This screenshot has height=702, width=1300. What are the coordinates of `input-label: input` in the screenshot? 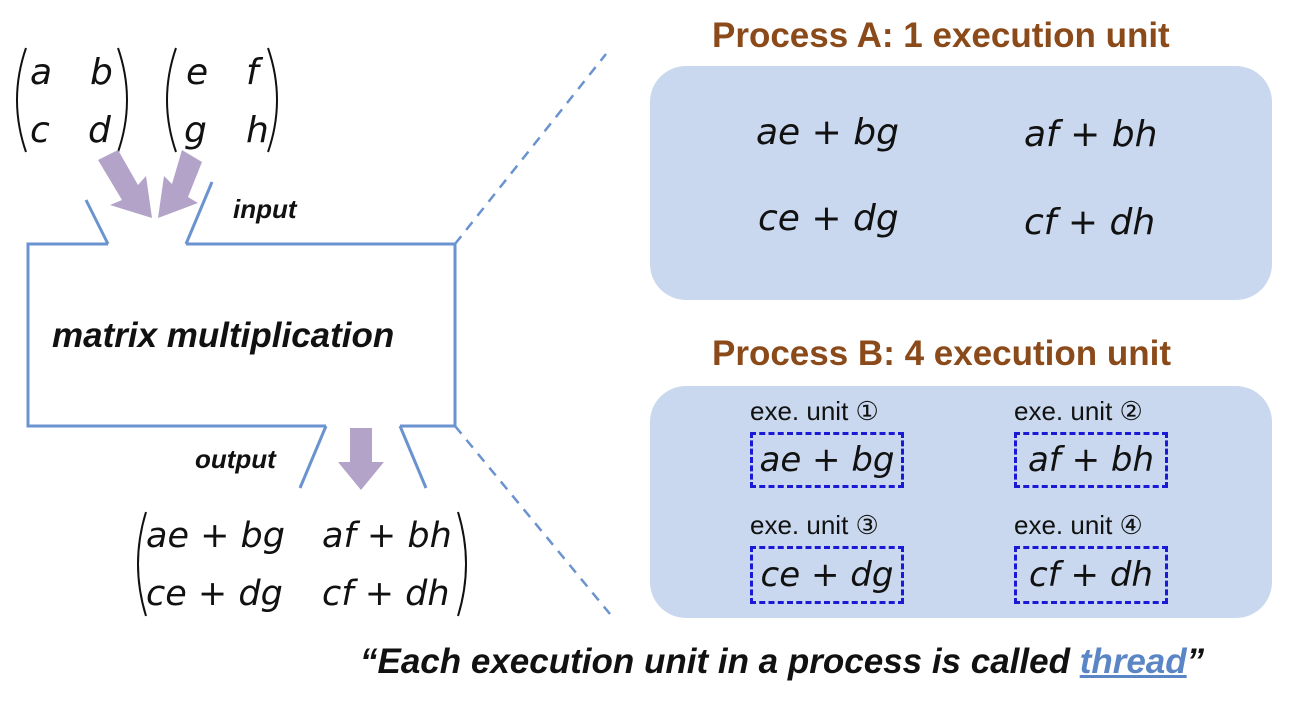 It's located at (265, 209).